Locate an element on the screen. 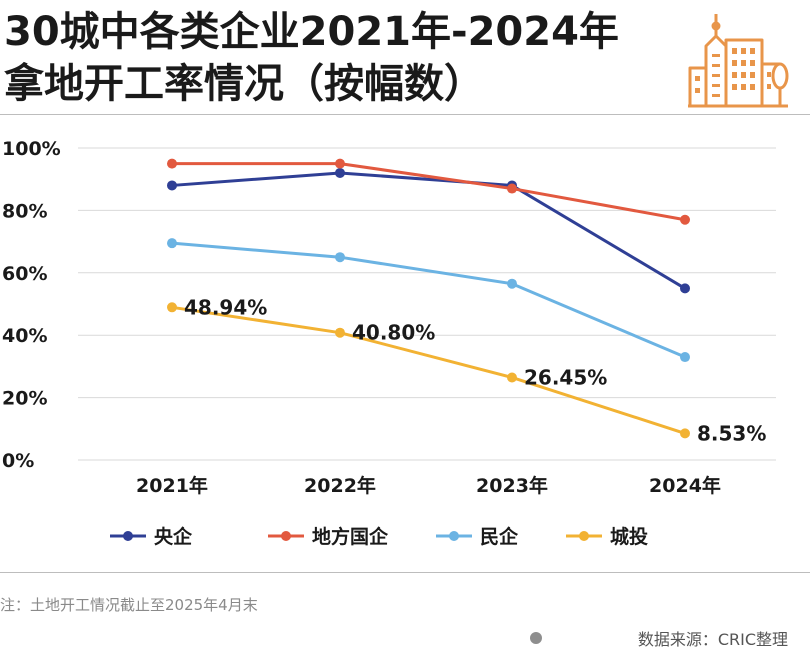 The width and height of the screenshot is (810, 669). header-divider is located at coordinates (405, 114).